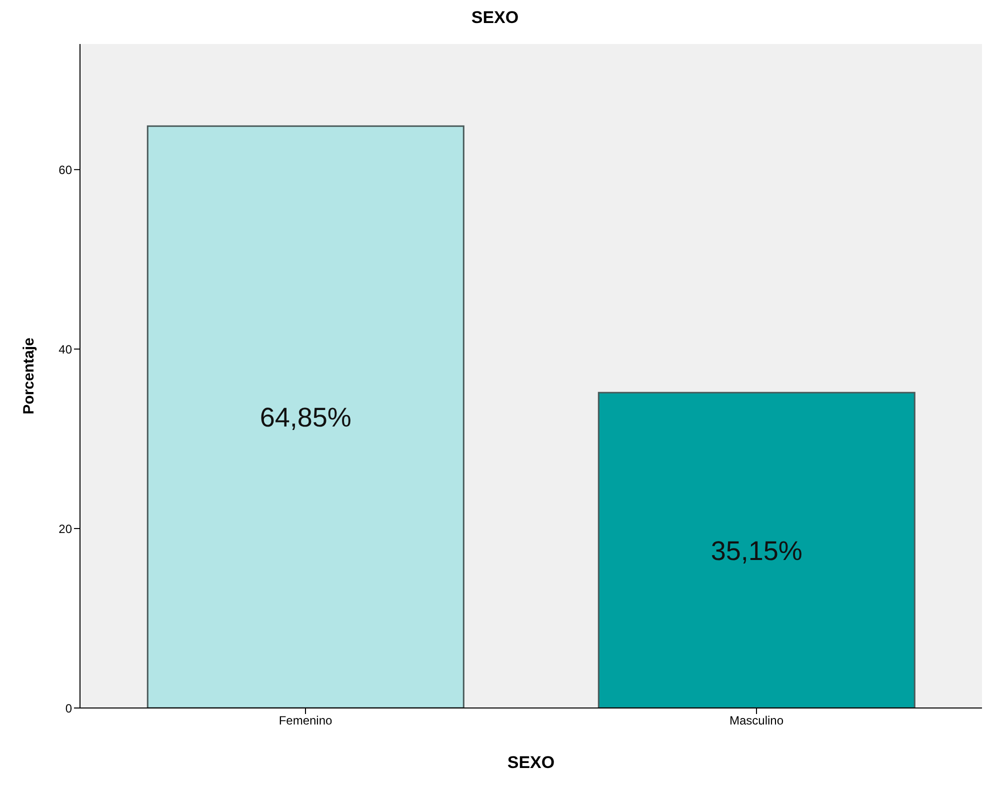 Image resolution: width=990 pixels, height=785 pixels. What do you see at coordinates (756, 721) in the screenshot?
I see `x-tick-label: Masculino` at bounding box center [756, 721].